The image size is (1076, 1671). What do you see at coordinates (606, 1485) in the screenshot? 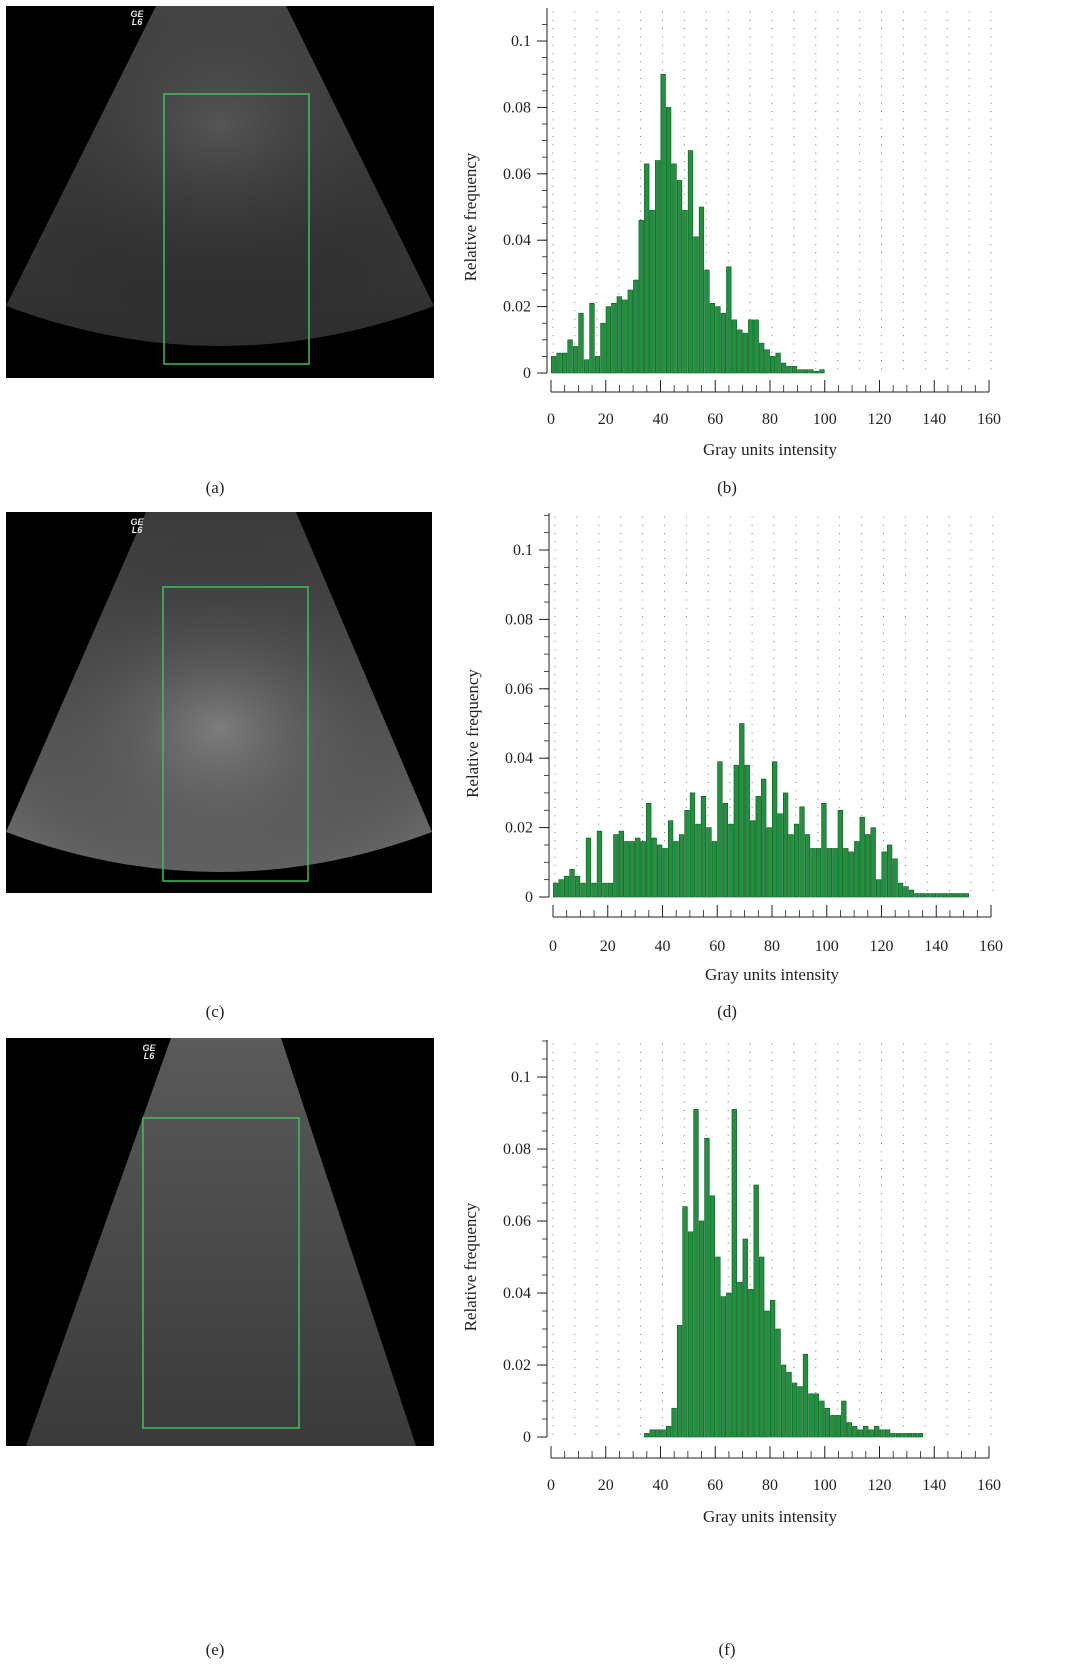
I see `x-tick-label: 20` at bounding box center [606, 1485].